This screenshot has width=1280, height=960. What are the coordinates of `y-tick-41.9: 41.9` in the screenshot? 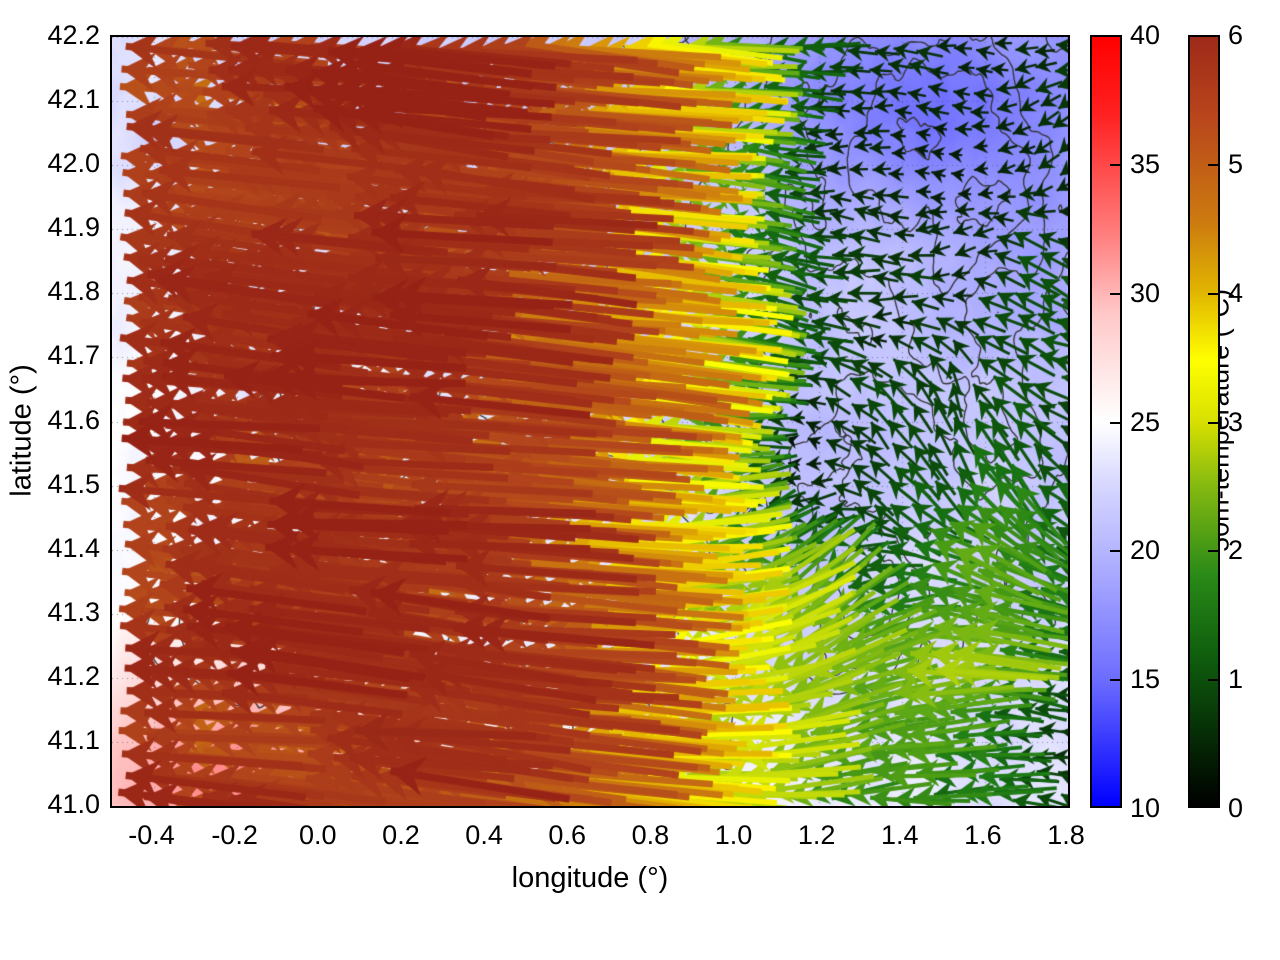 It's located at (73, 227).